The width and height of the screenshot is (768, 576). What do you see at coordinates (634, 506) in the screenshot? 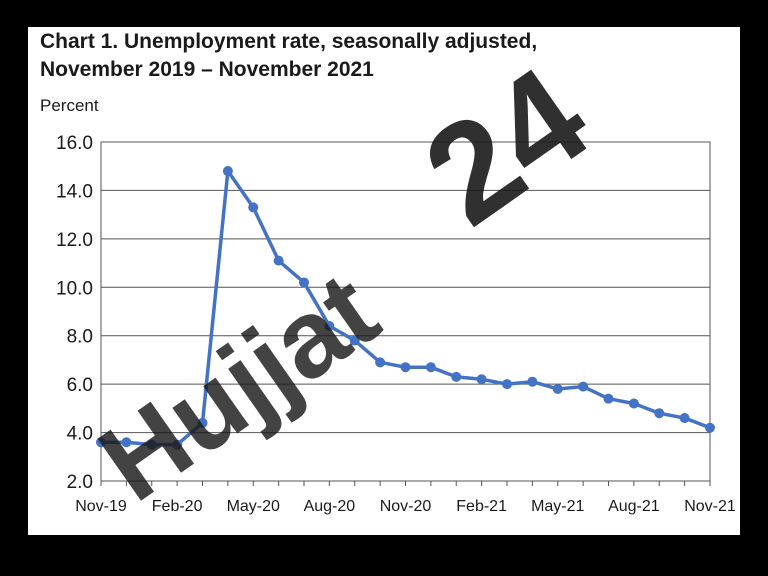
I see `x-tick-label: Aug-21` at bounding box center [634, 506].